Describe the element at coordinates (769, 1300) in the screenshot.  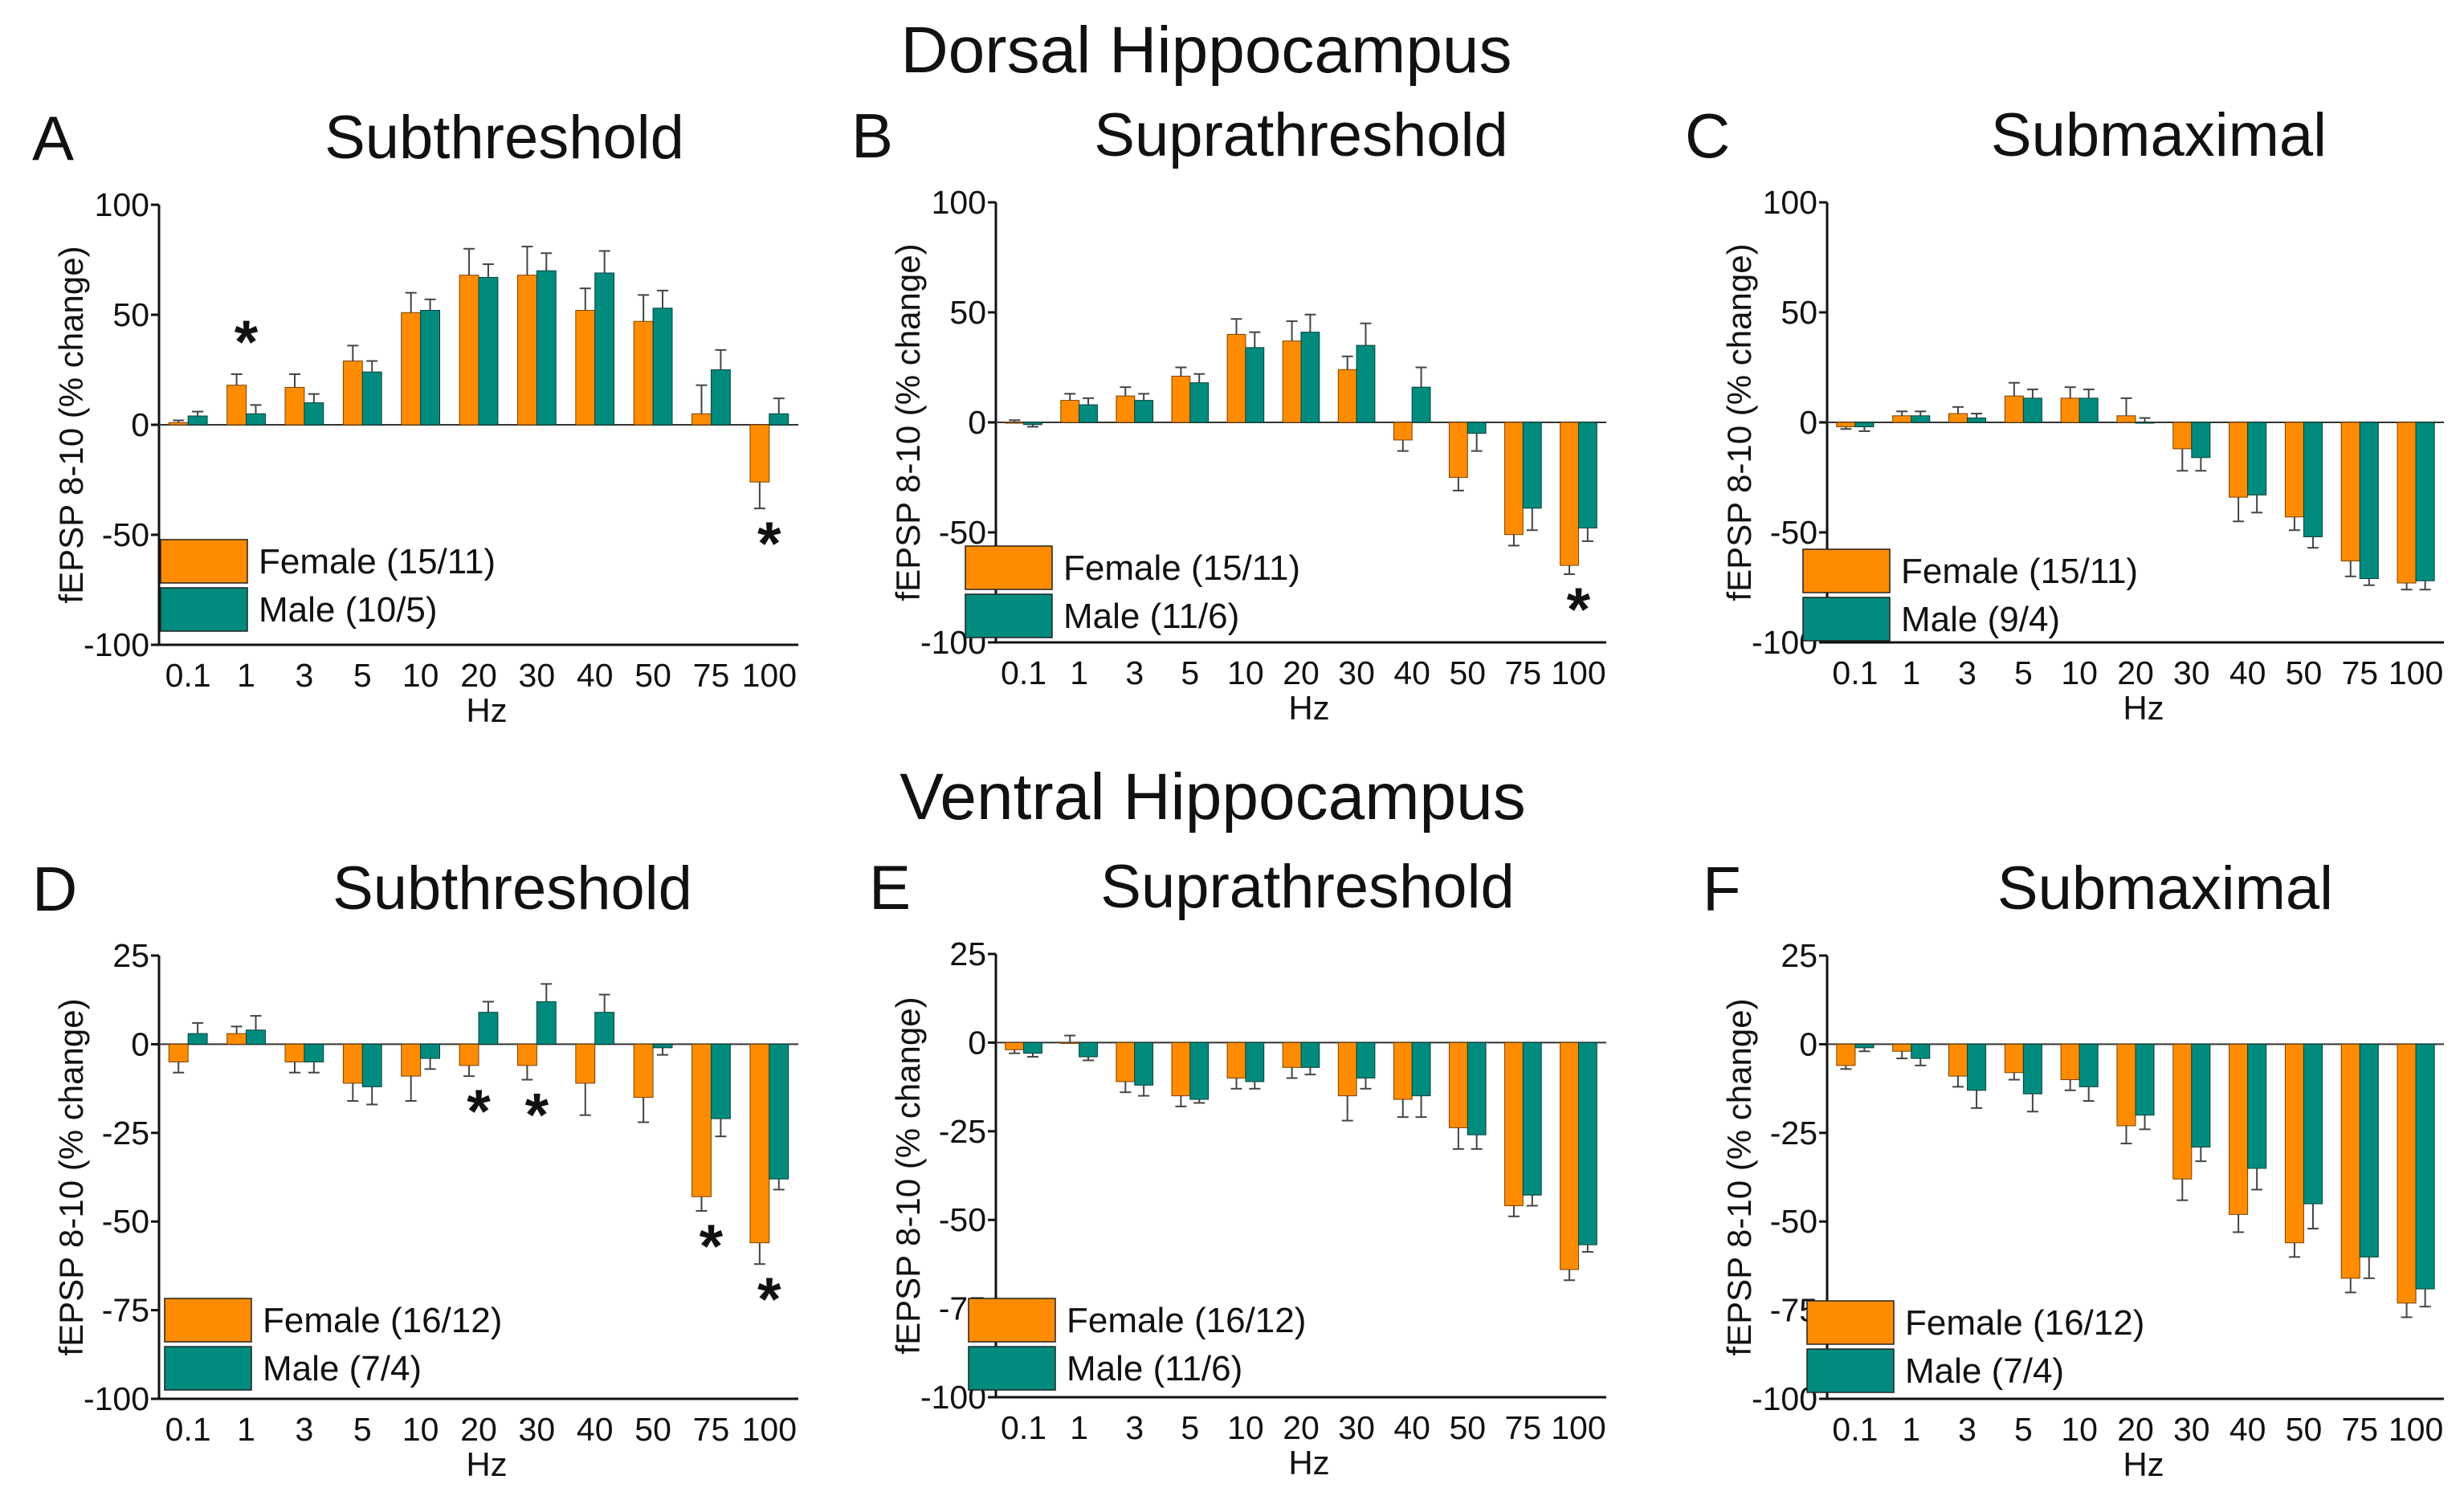
I see `significance-star: *` at that location.